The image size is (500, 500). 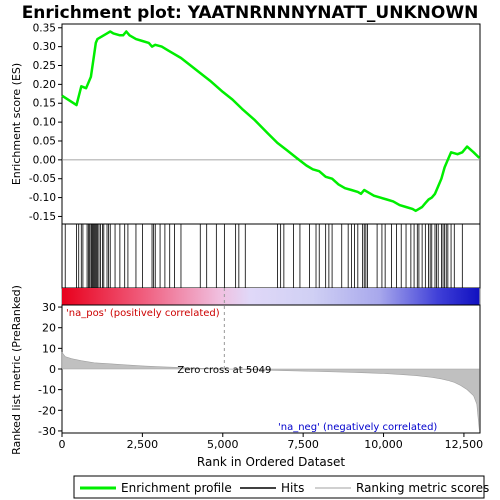 What do you see at coordinates (250, 13) in the screenshot?
I see `chart-title: Enrichment plot: YAATNRNNNYNATT_UNKNOWN` at bounding box center [250, 13].